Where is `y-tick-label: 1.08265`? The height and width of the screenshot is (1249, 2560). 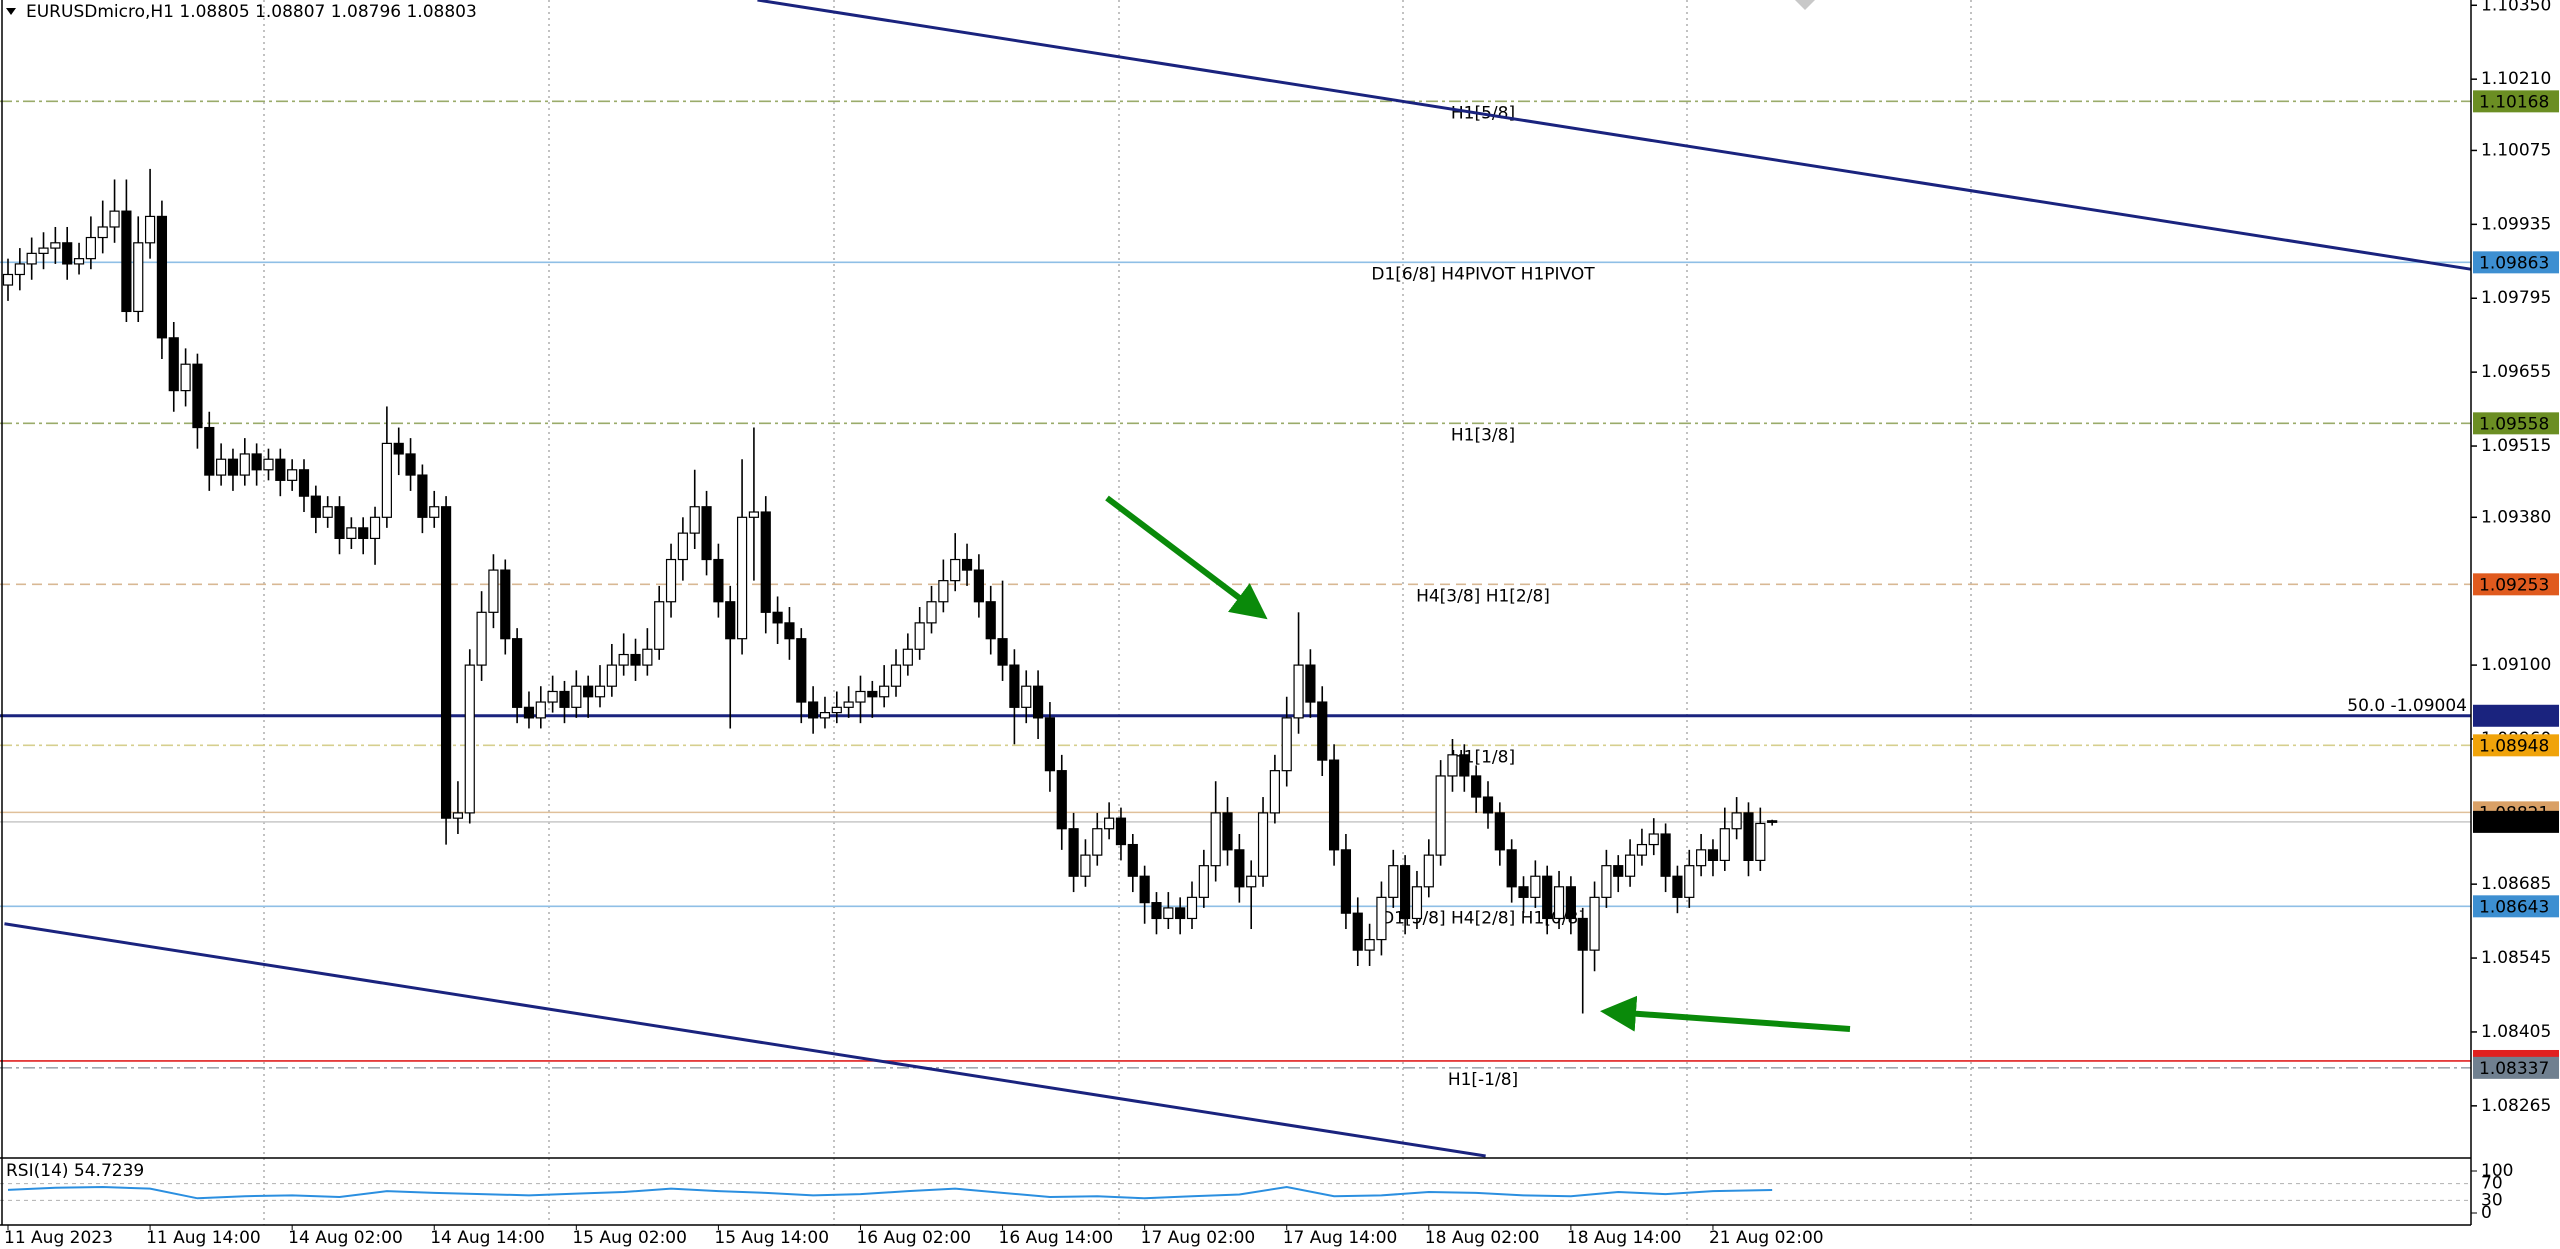
y-tick-label: 1.08265 is located at coordinates (2516, 1106).